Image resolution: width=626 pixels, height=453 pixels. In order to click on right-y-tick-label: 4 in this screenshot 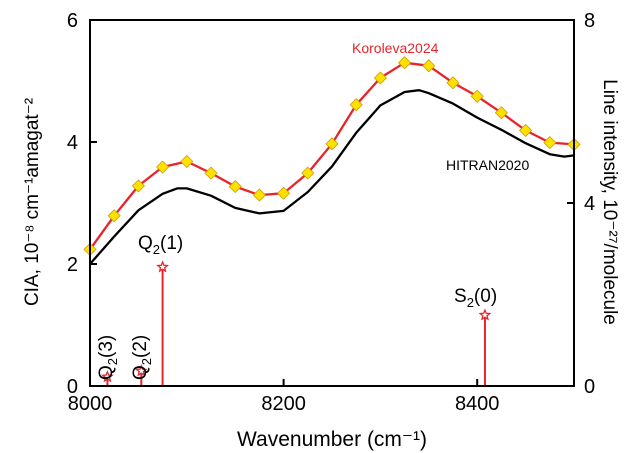, I will do `click(589, 204)`.